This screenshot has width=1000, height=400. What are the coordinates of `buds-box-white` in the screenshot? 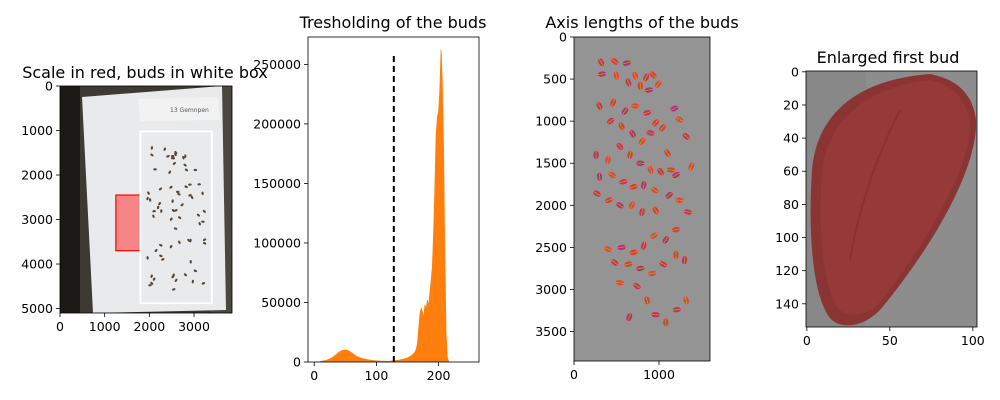 It's located at (176, 217).